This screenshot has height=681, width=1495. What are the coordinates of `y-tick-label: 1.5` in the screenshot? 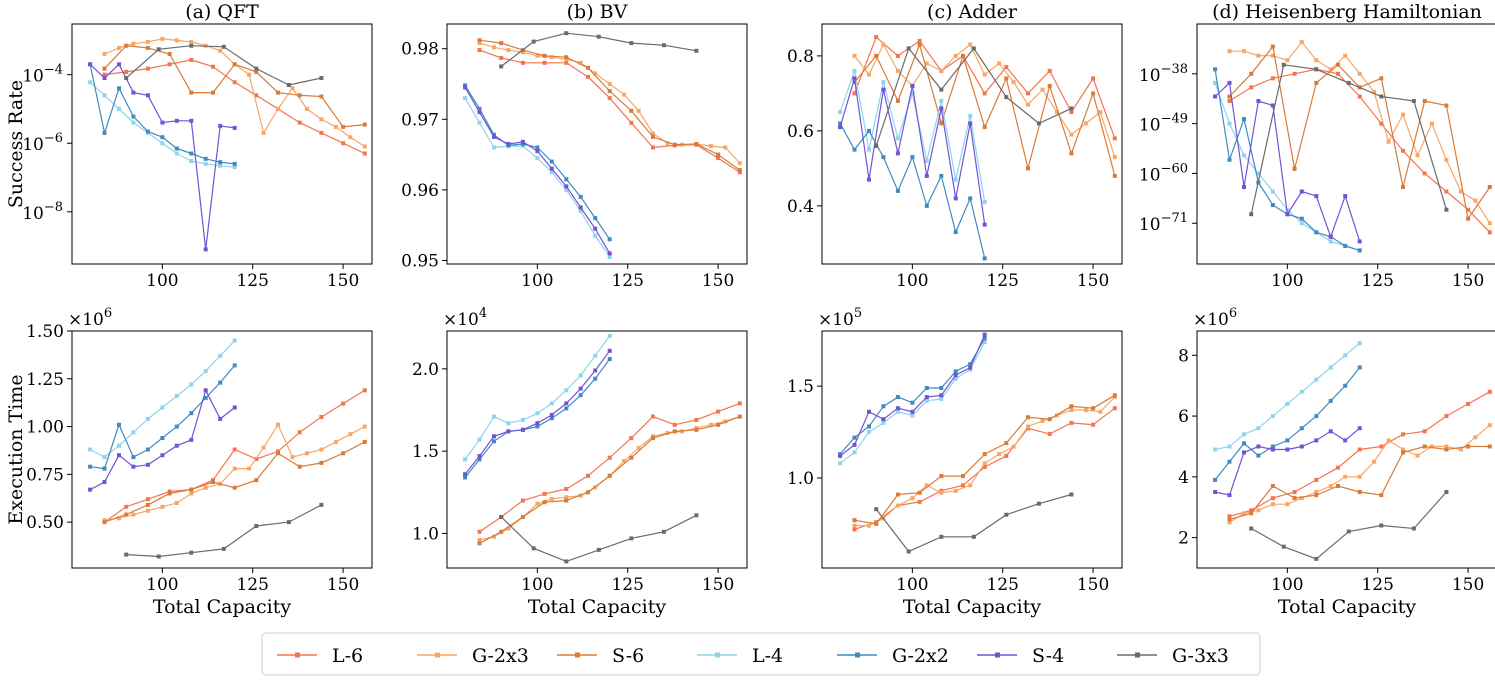 It's located at (425, 452).